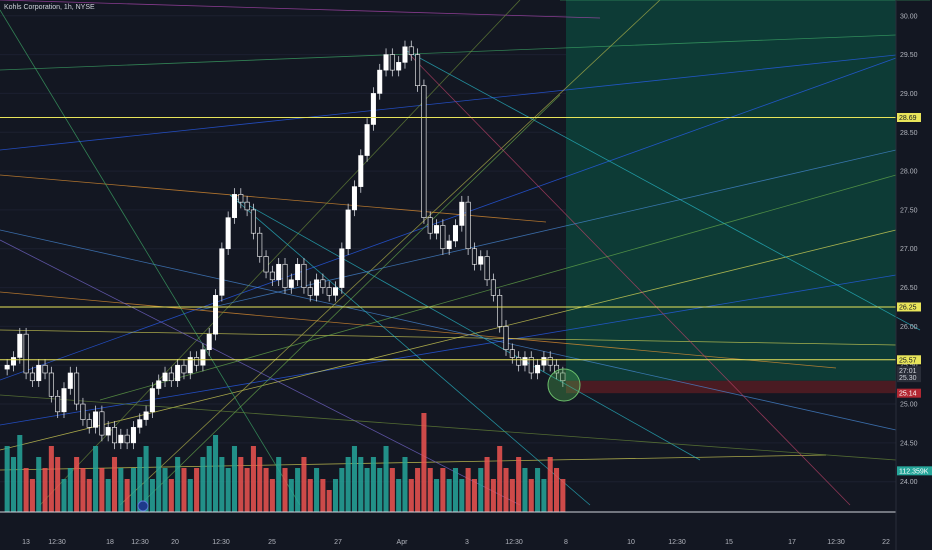 This screenshot has width=932, height=550. Describe the element at coordinates (110, 542) in the screenshot. I see `time-label-2: 18` at that location.